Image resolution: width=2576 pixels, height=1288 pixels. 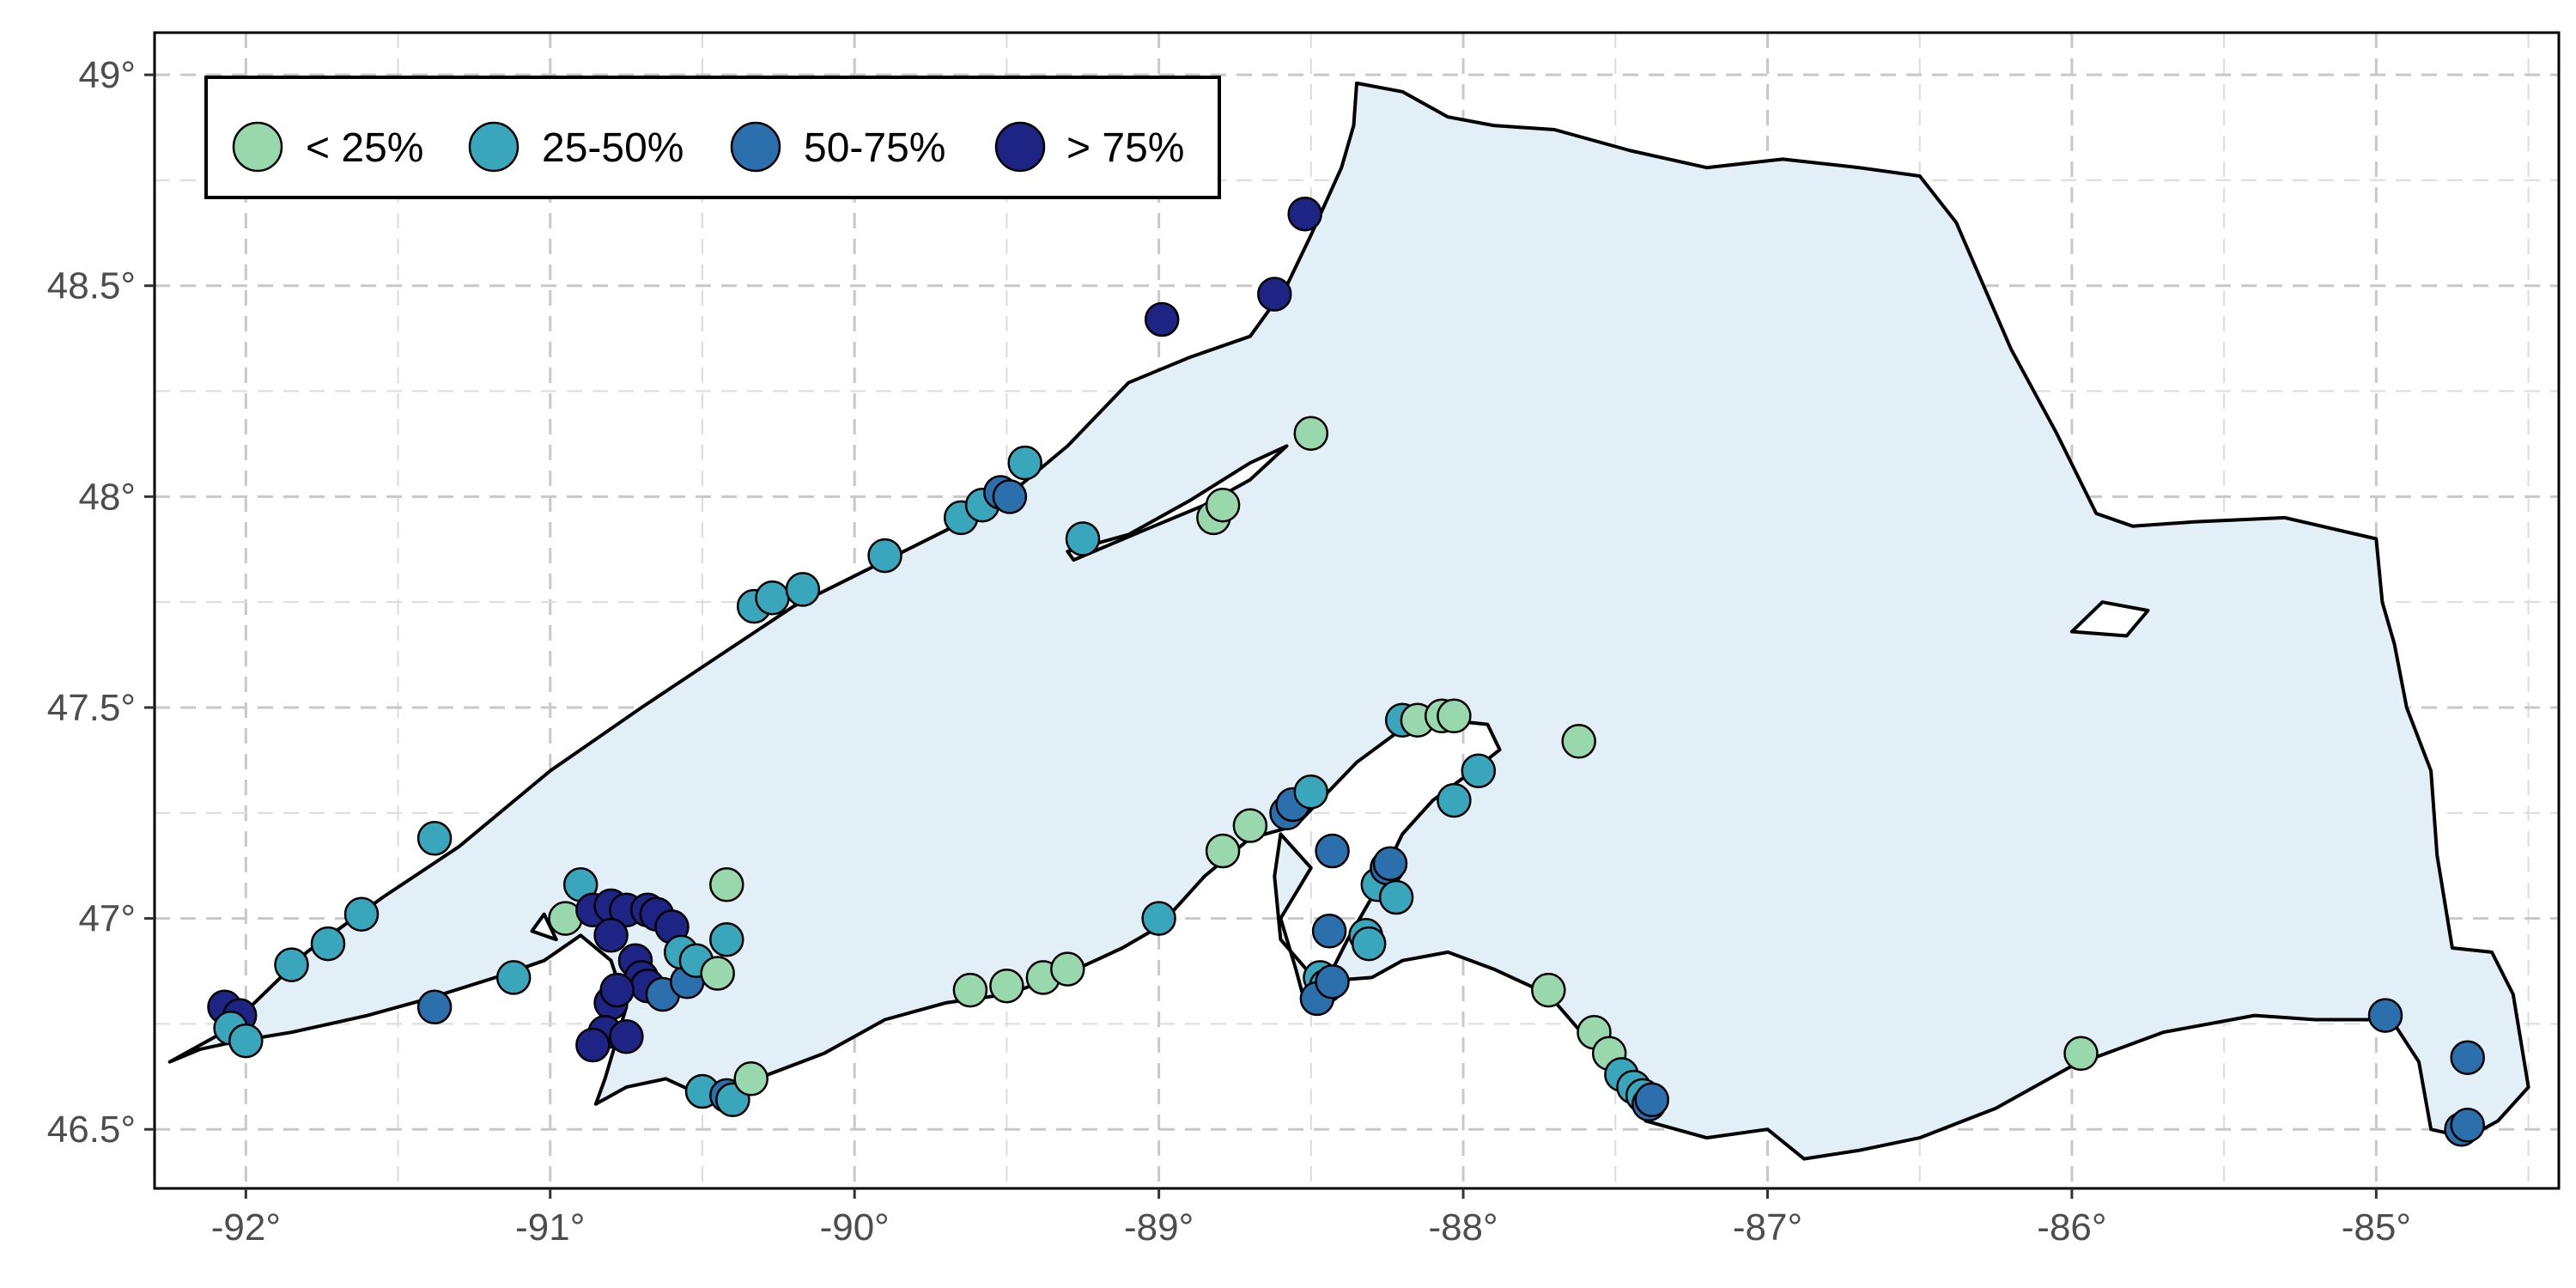 What do you see at coordinates (101, 602) in the screenshot?
I see `y-axis: 46.5° 47° 47.5° 48° 48.5° 49°` at bounding box center [101, 602].